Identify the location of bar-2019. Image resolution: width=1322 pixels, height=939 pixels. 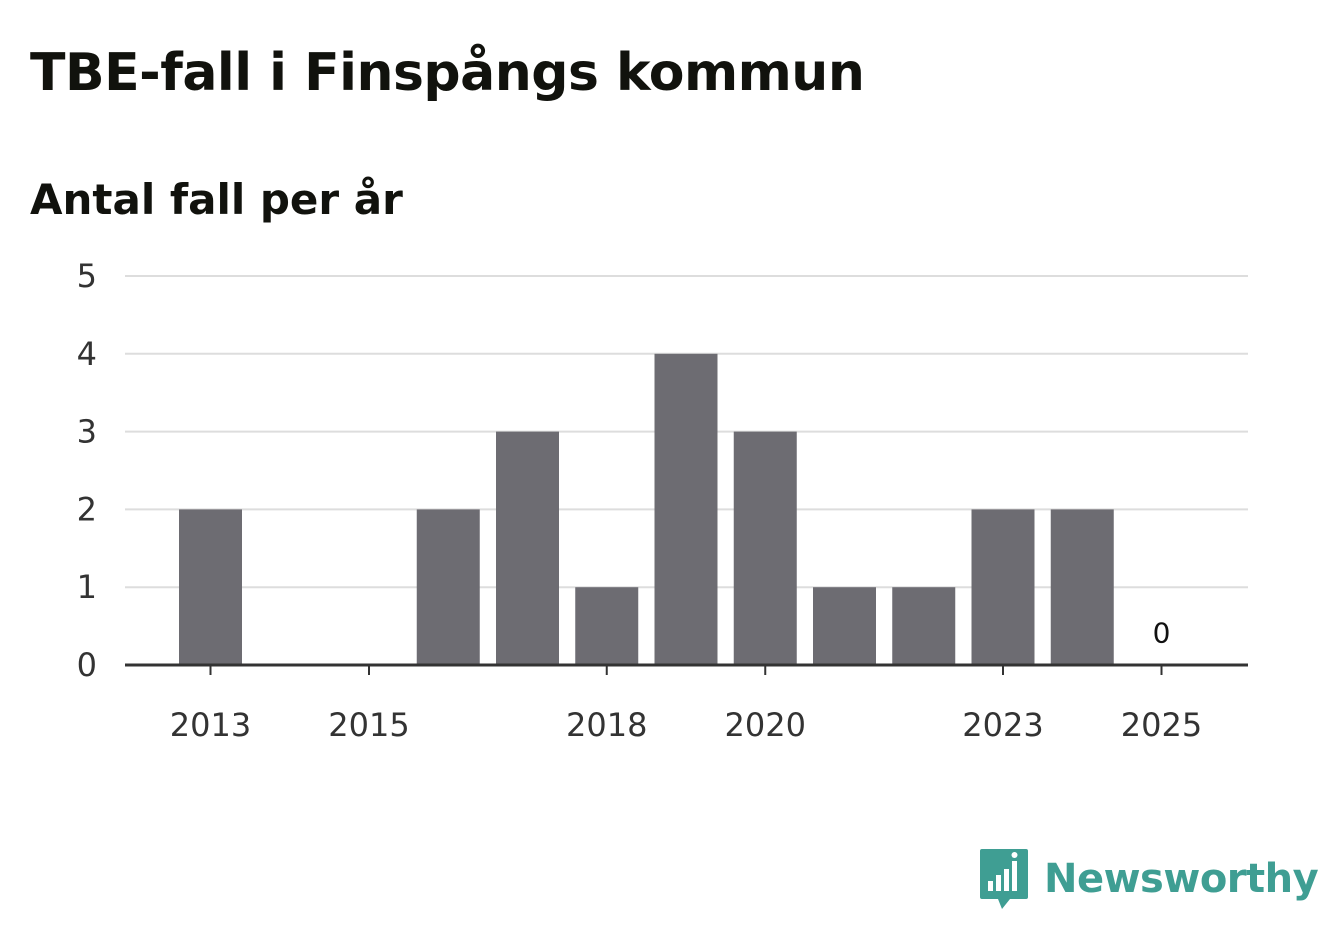
(686, 509).